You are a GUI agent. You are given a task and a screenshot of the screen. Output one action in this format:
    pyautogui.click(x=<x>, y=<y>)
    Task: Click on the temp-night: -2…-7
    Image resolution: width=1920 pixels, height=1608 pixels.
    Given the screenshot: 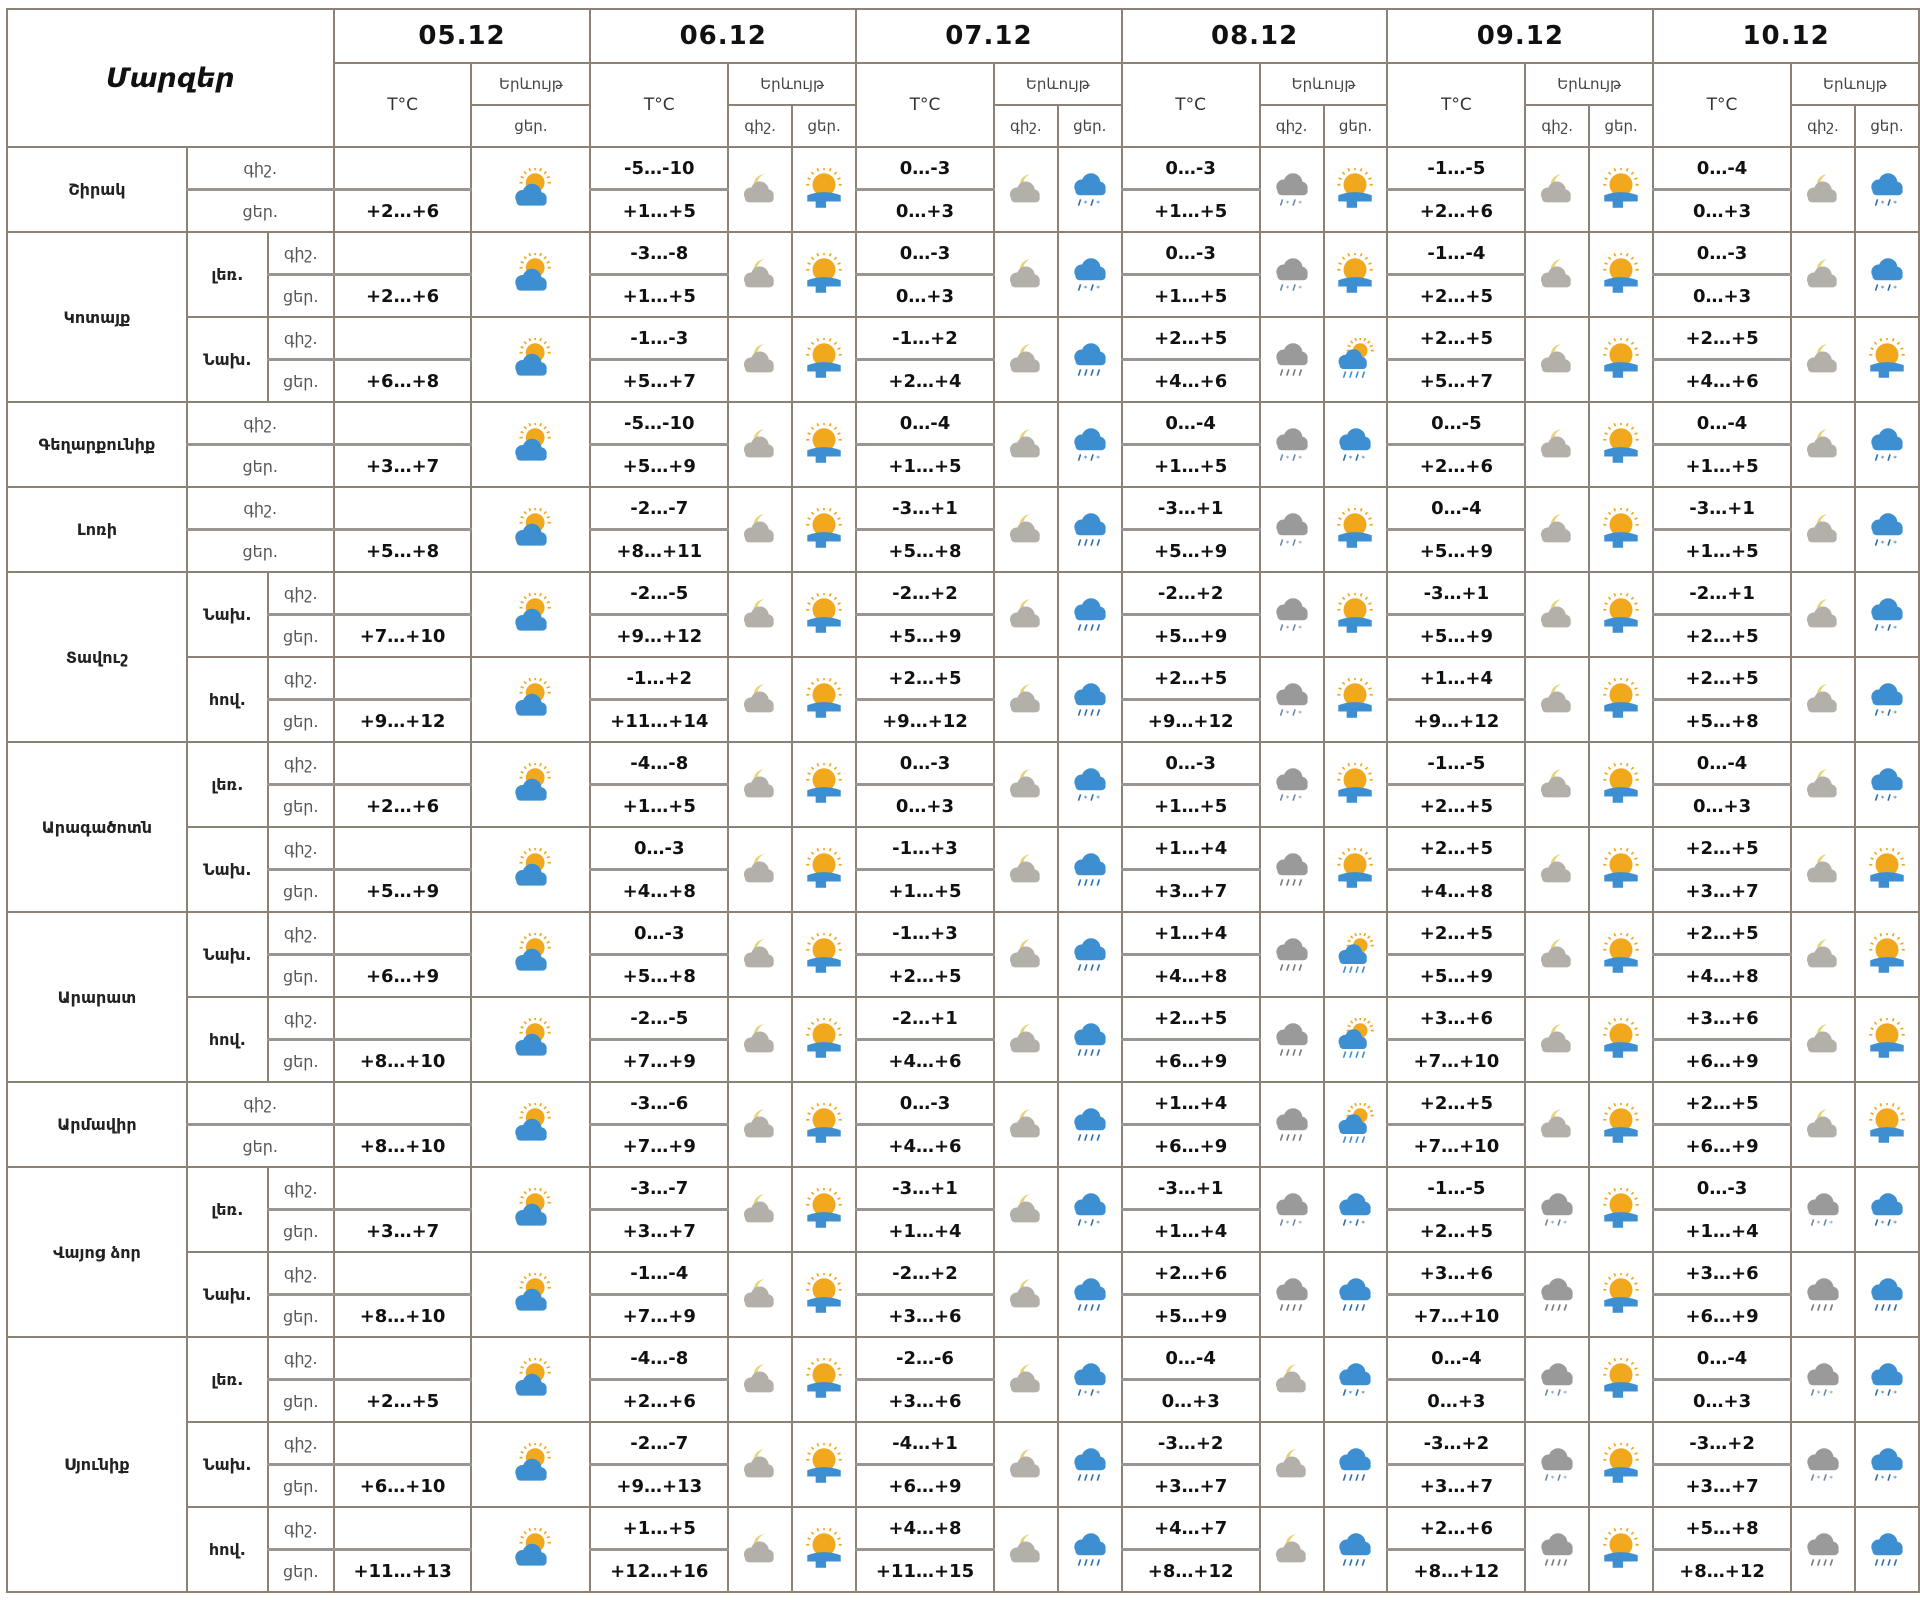 What is the action you would take?
    pyautogui.click(x=659, y=508)
    